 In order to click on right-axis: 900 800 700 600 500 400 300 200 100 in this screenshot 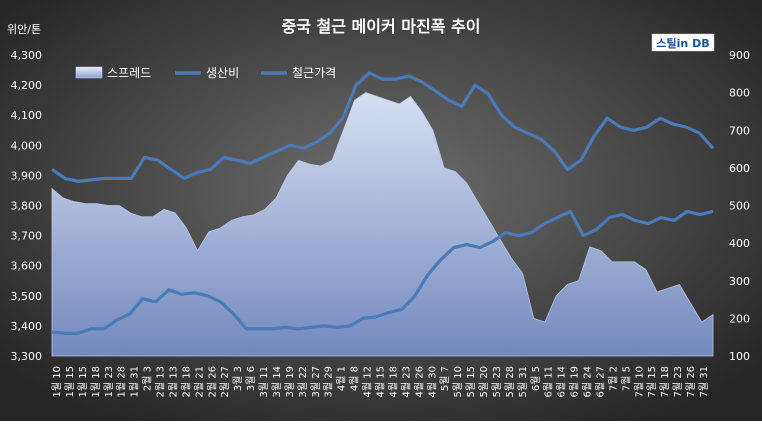, I will do `click(739, 206)`.